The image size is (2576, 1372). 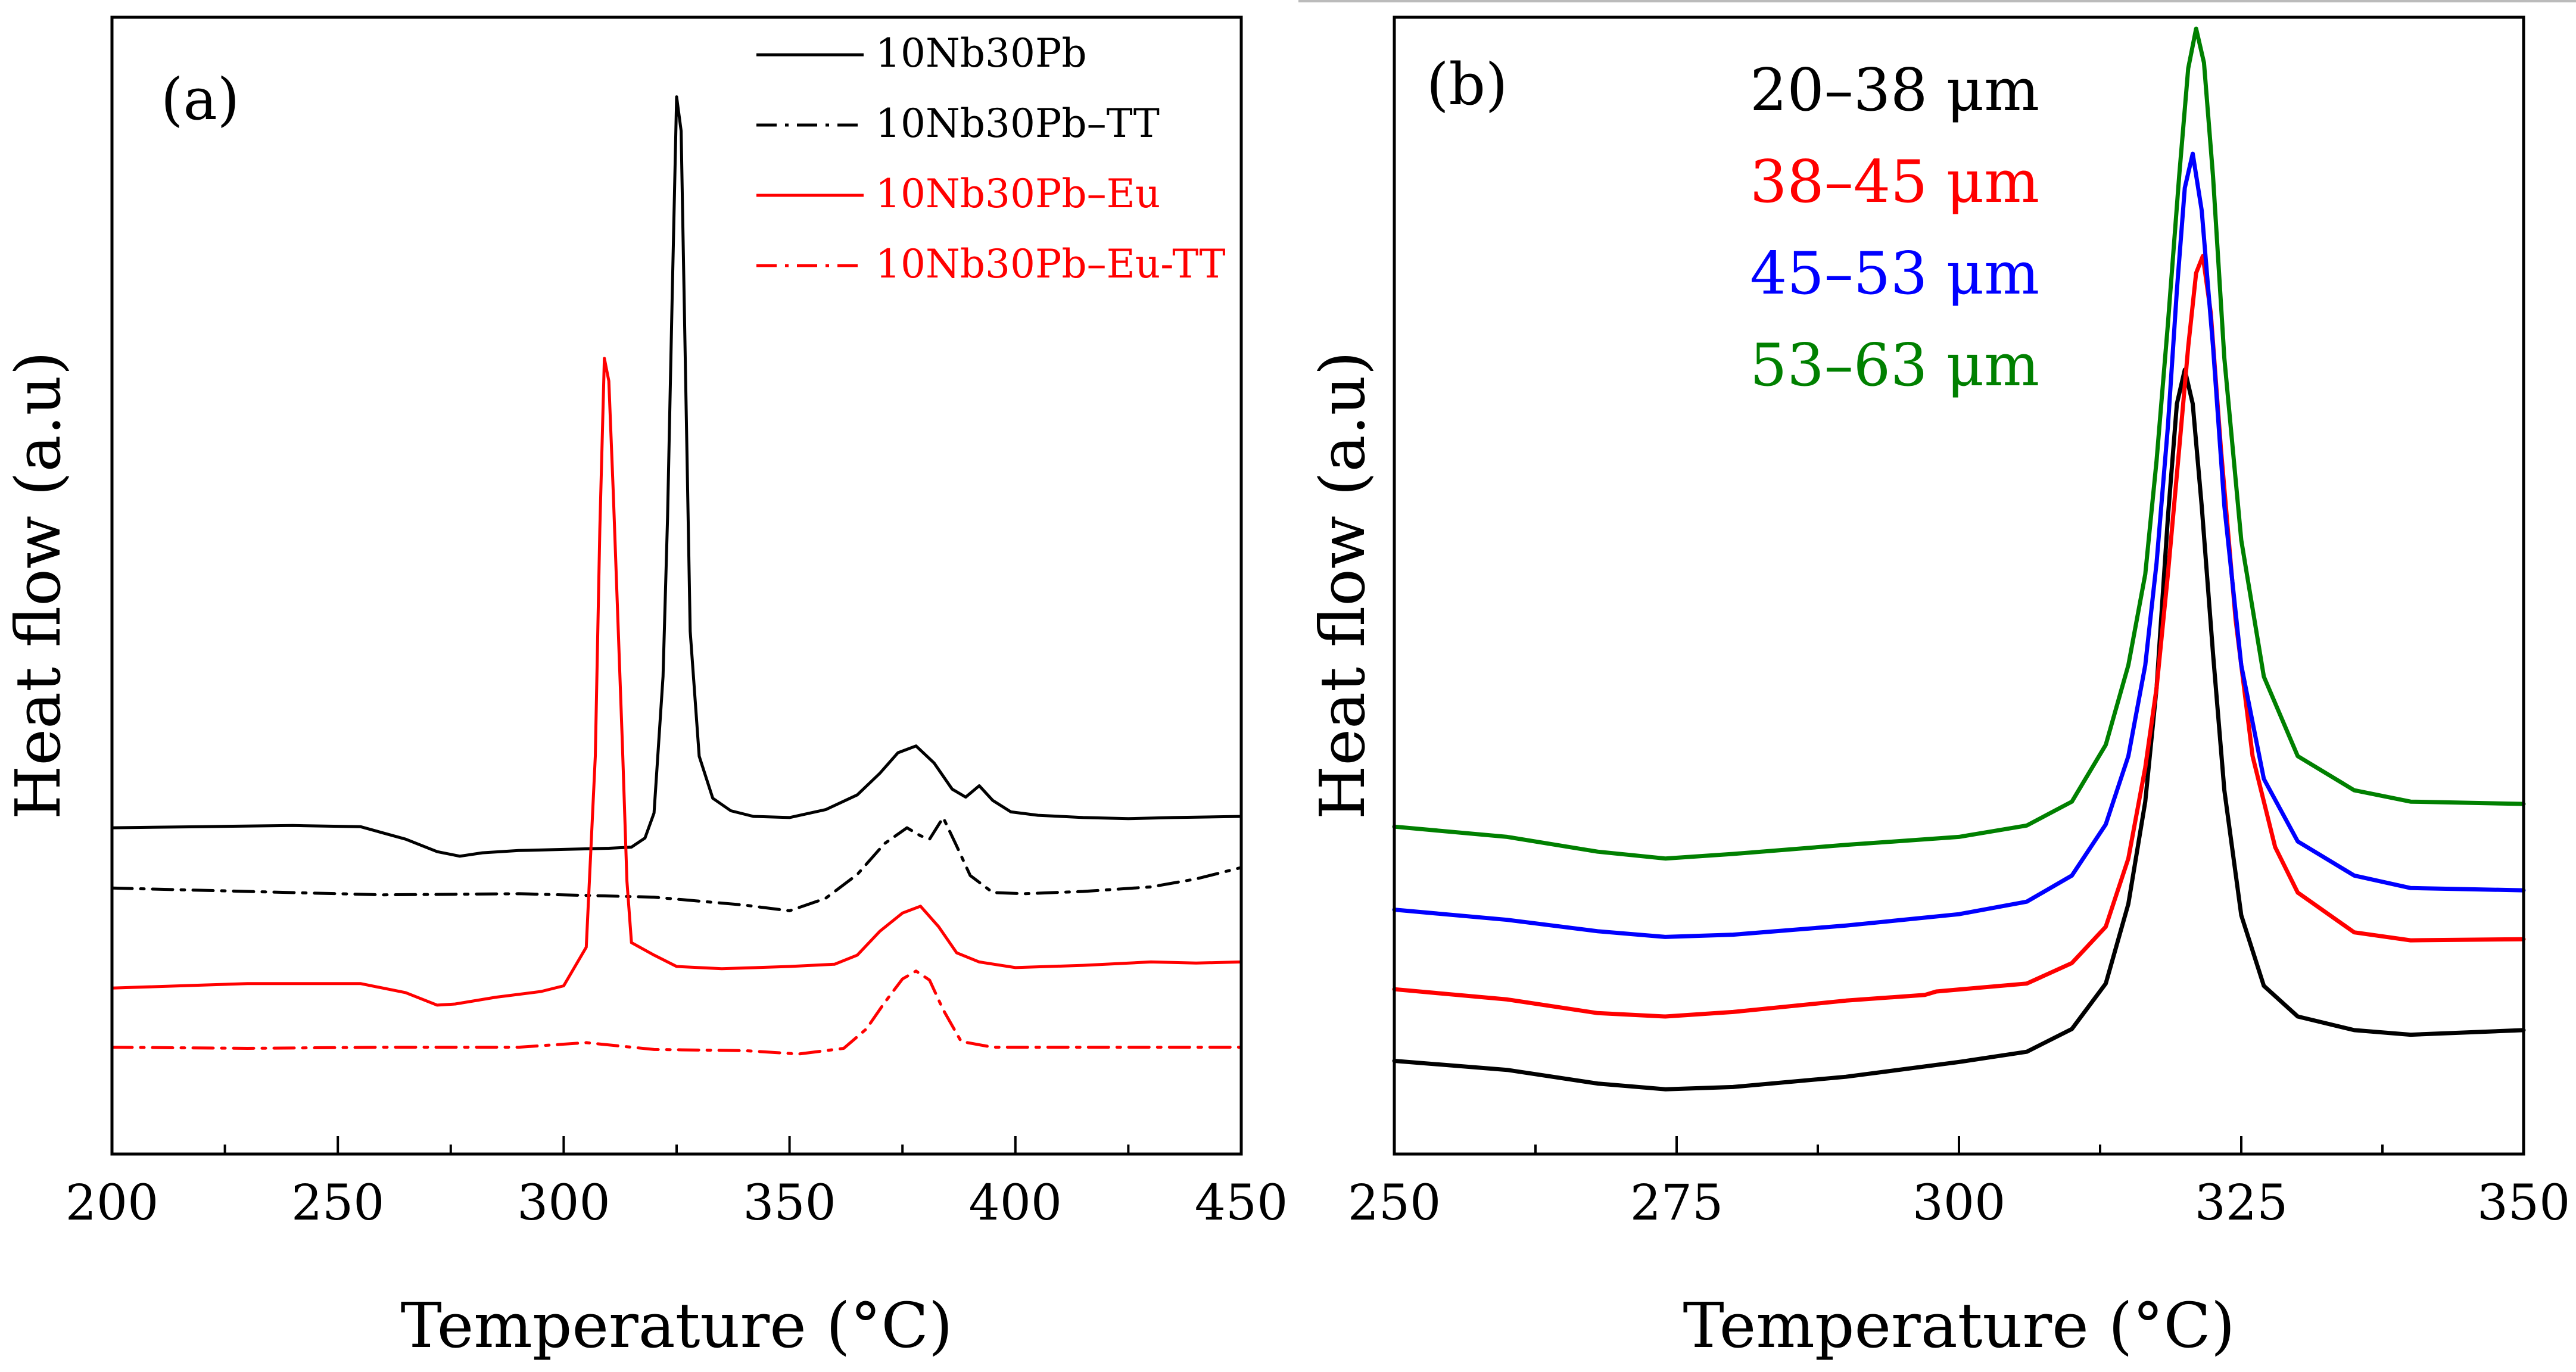 I want to click on legend-entry: 10Nb30Pb–Eu, so click(x=1018, y=194).